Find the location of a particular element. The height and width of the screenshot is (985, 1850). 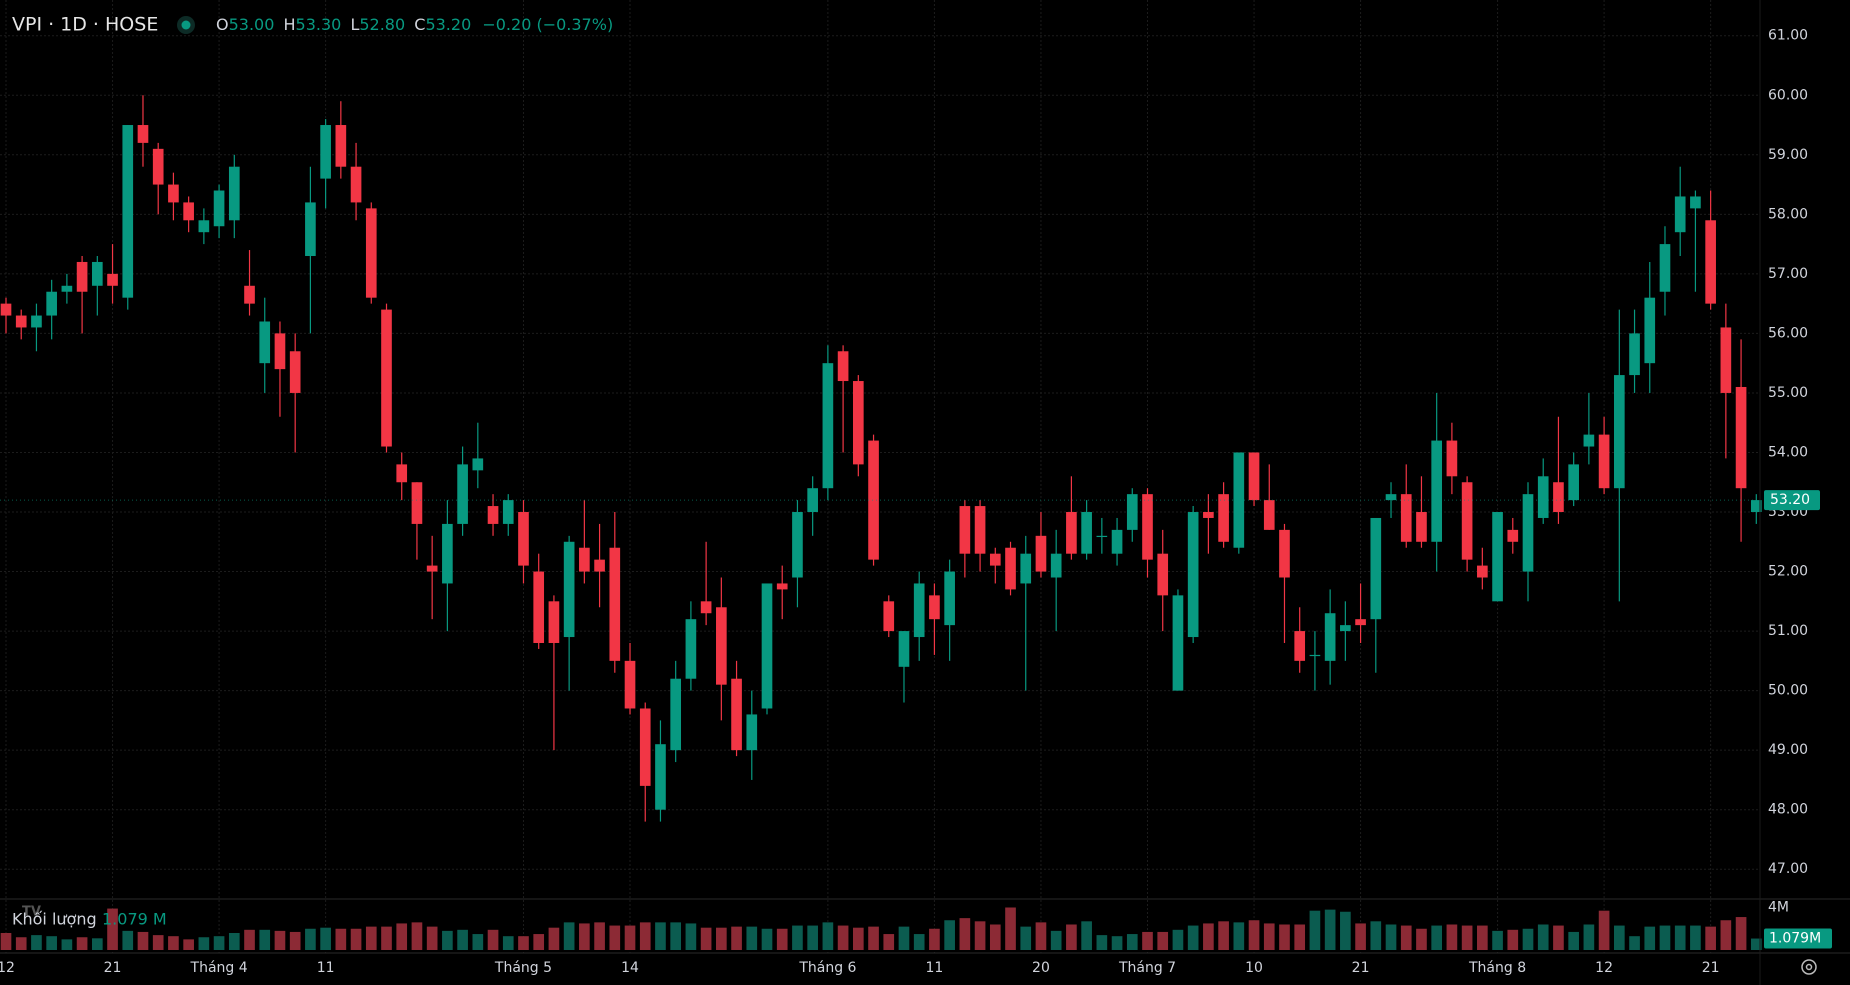

y-tick-label: 50.00 is located at coordinates (1788, 691).